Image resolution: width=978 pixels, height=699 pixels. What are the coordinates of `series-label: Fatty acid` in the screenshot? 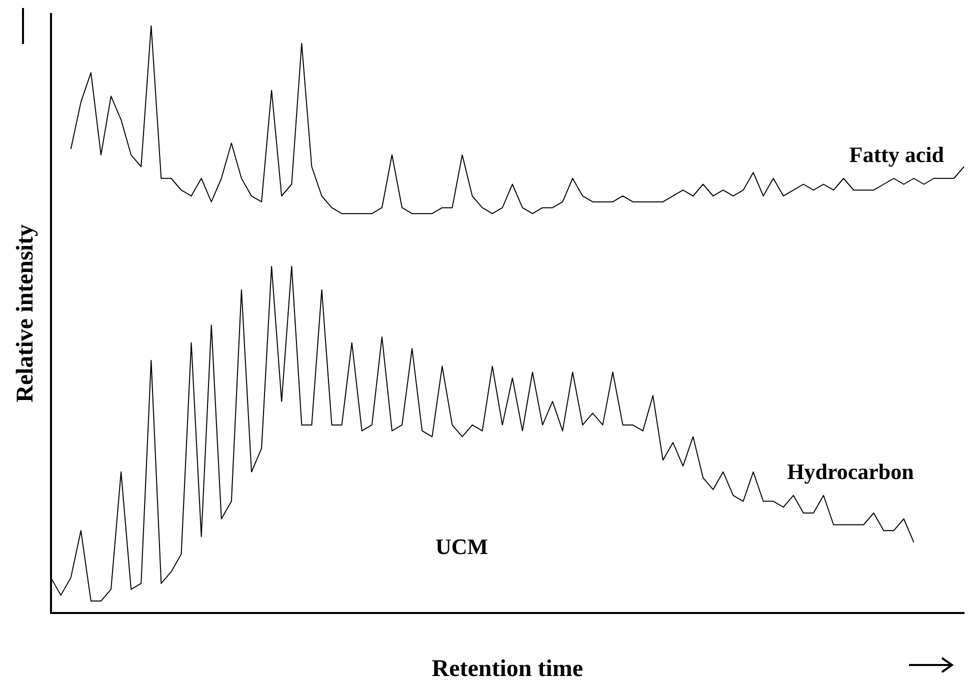 It's located at (896, 155).